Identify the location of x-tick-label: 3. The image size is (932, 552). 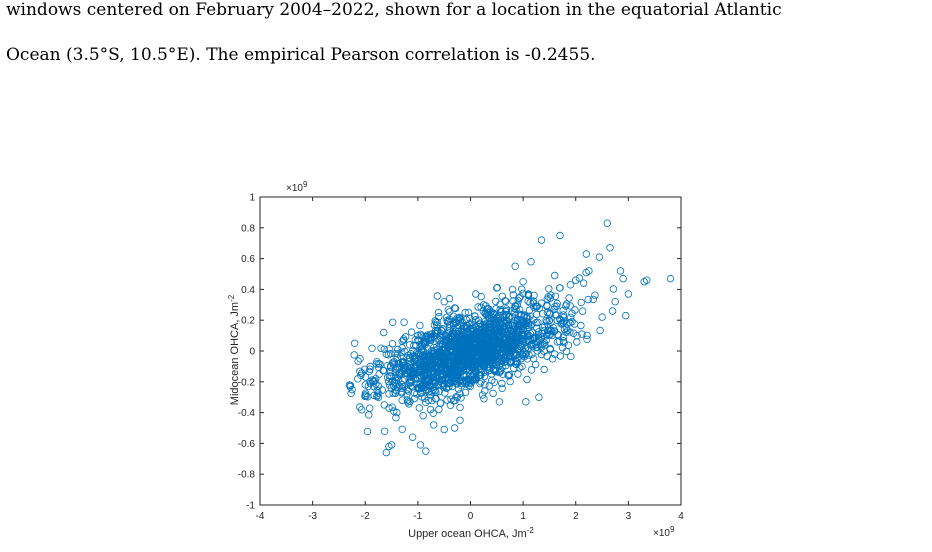
(629, 516).